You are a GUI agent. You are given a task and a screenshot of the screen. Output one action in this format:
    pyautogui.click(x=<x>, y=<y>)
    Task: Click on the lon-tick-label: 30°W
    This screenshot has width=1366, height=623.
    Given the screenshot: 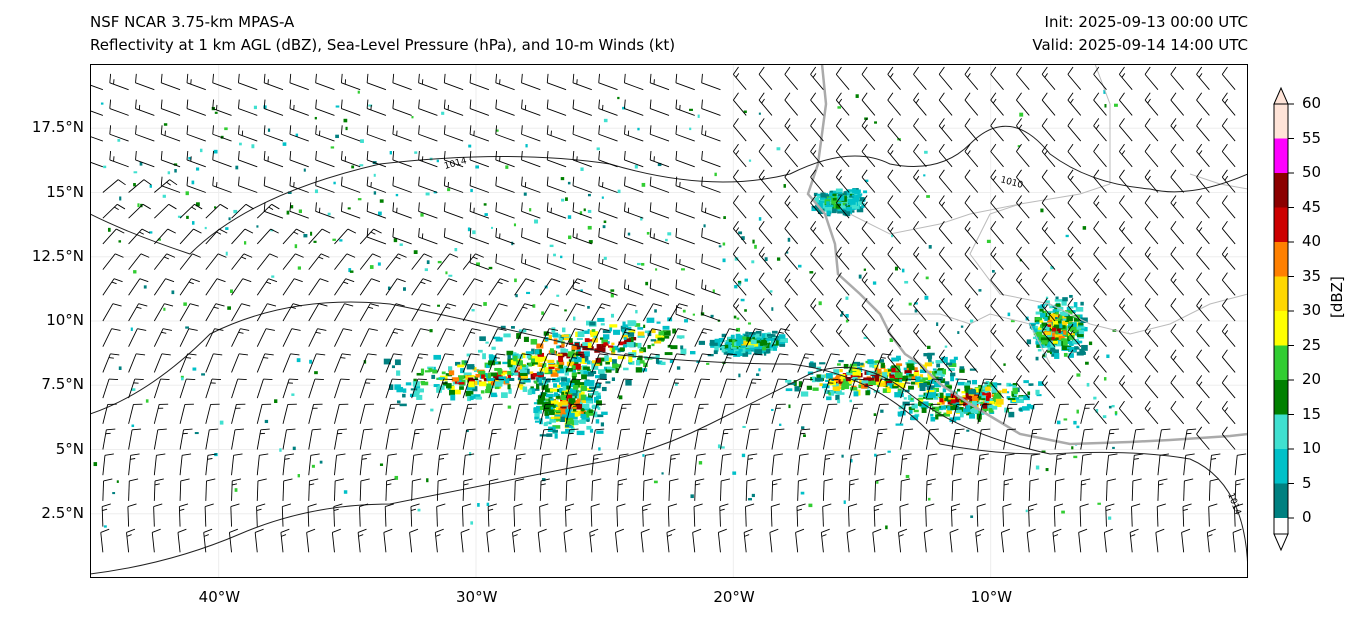 What is the action you would take?
    pyautogui.click(x=477, y=597)
    